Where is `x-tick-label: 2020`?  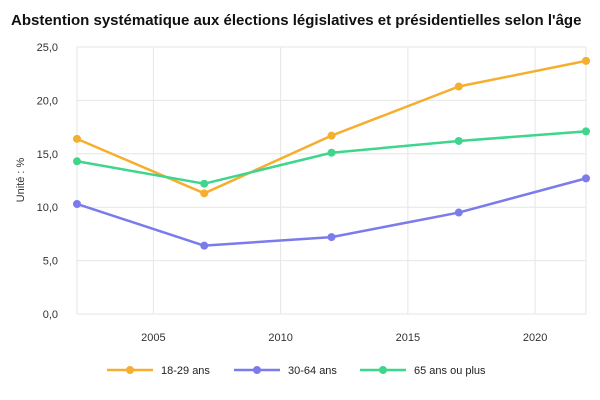
x-tick-label: 2020 is located at coordinates (535, 338).